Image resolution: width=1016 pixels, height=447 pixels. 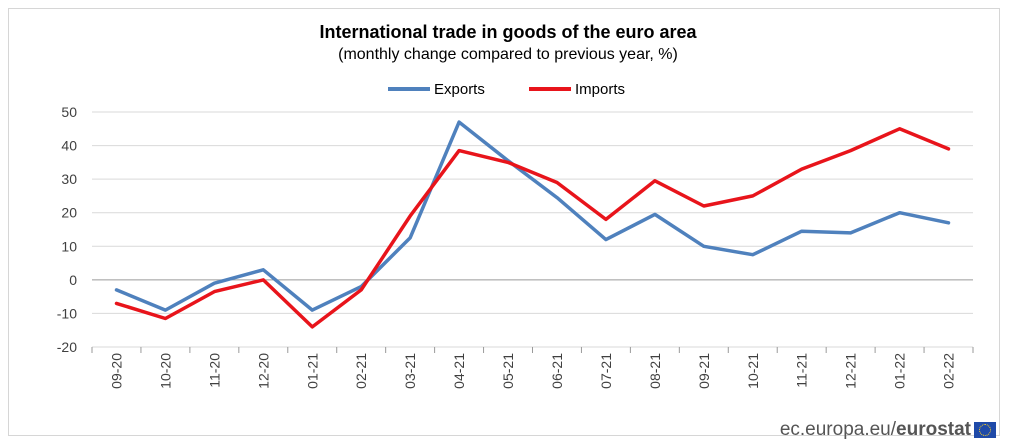 I want to click on x-tick-label: 04-21, so click(x=459, y=371).